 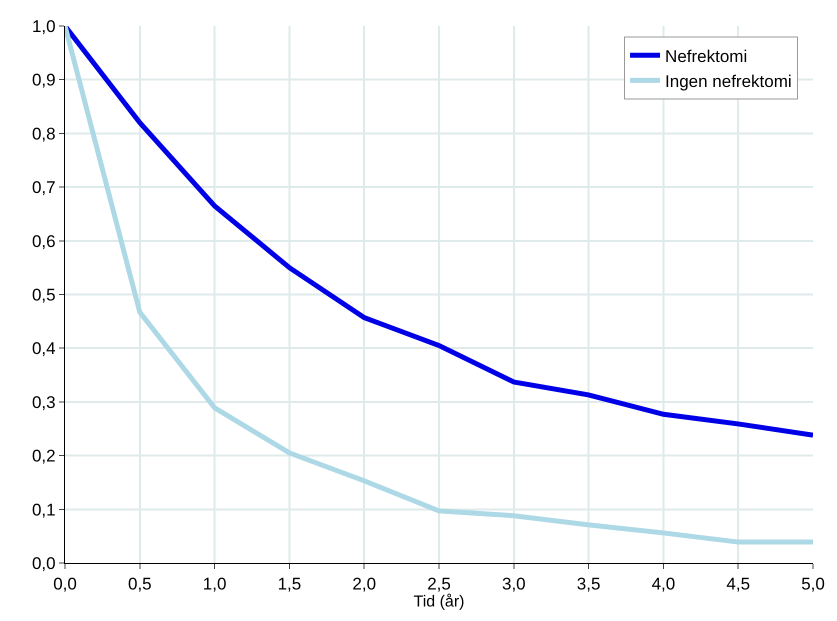 I want to click on x-tick-label: 1,0, so click(x=214, y=584).